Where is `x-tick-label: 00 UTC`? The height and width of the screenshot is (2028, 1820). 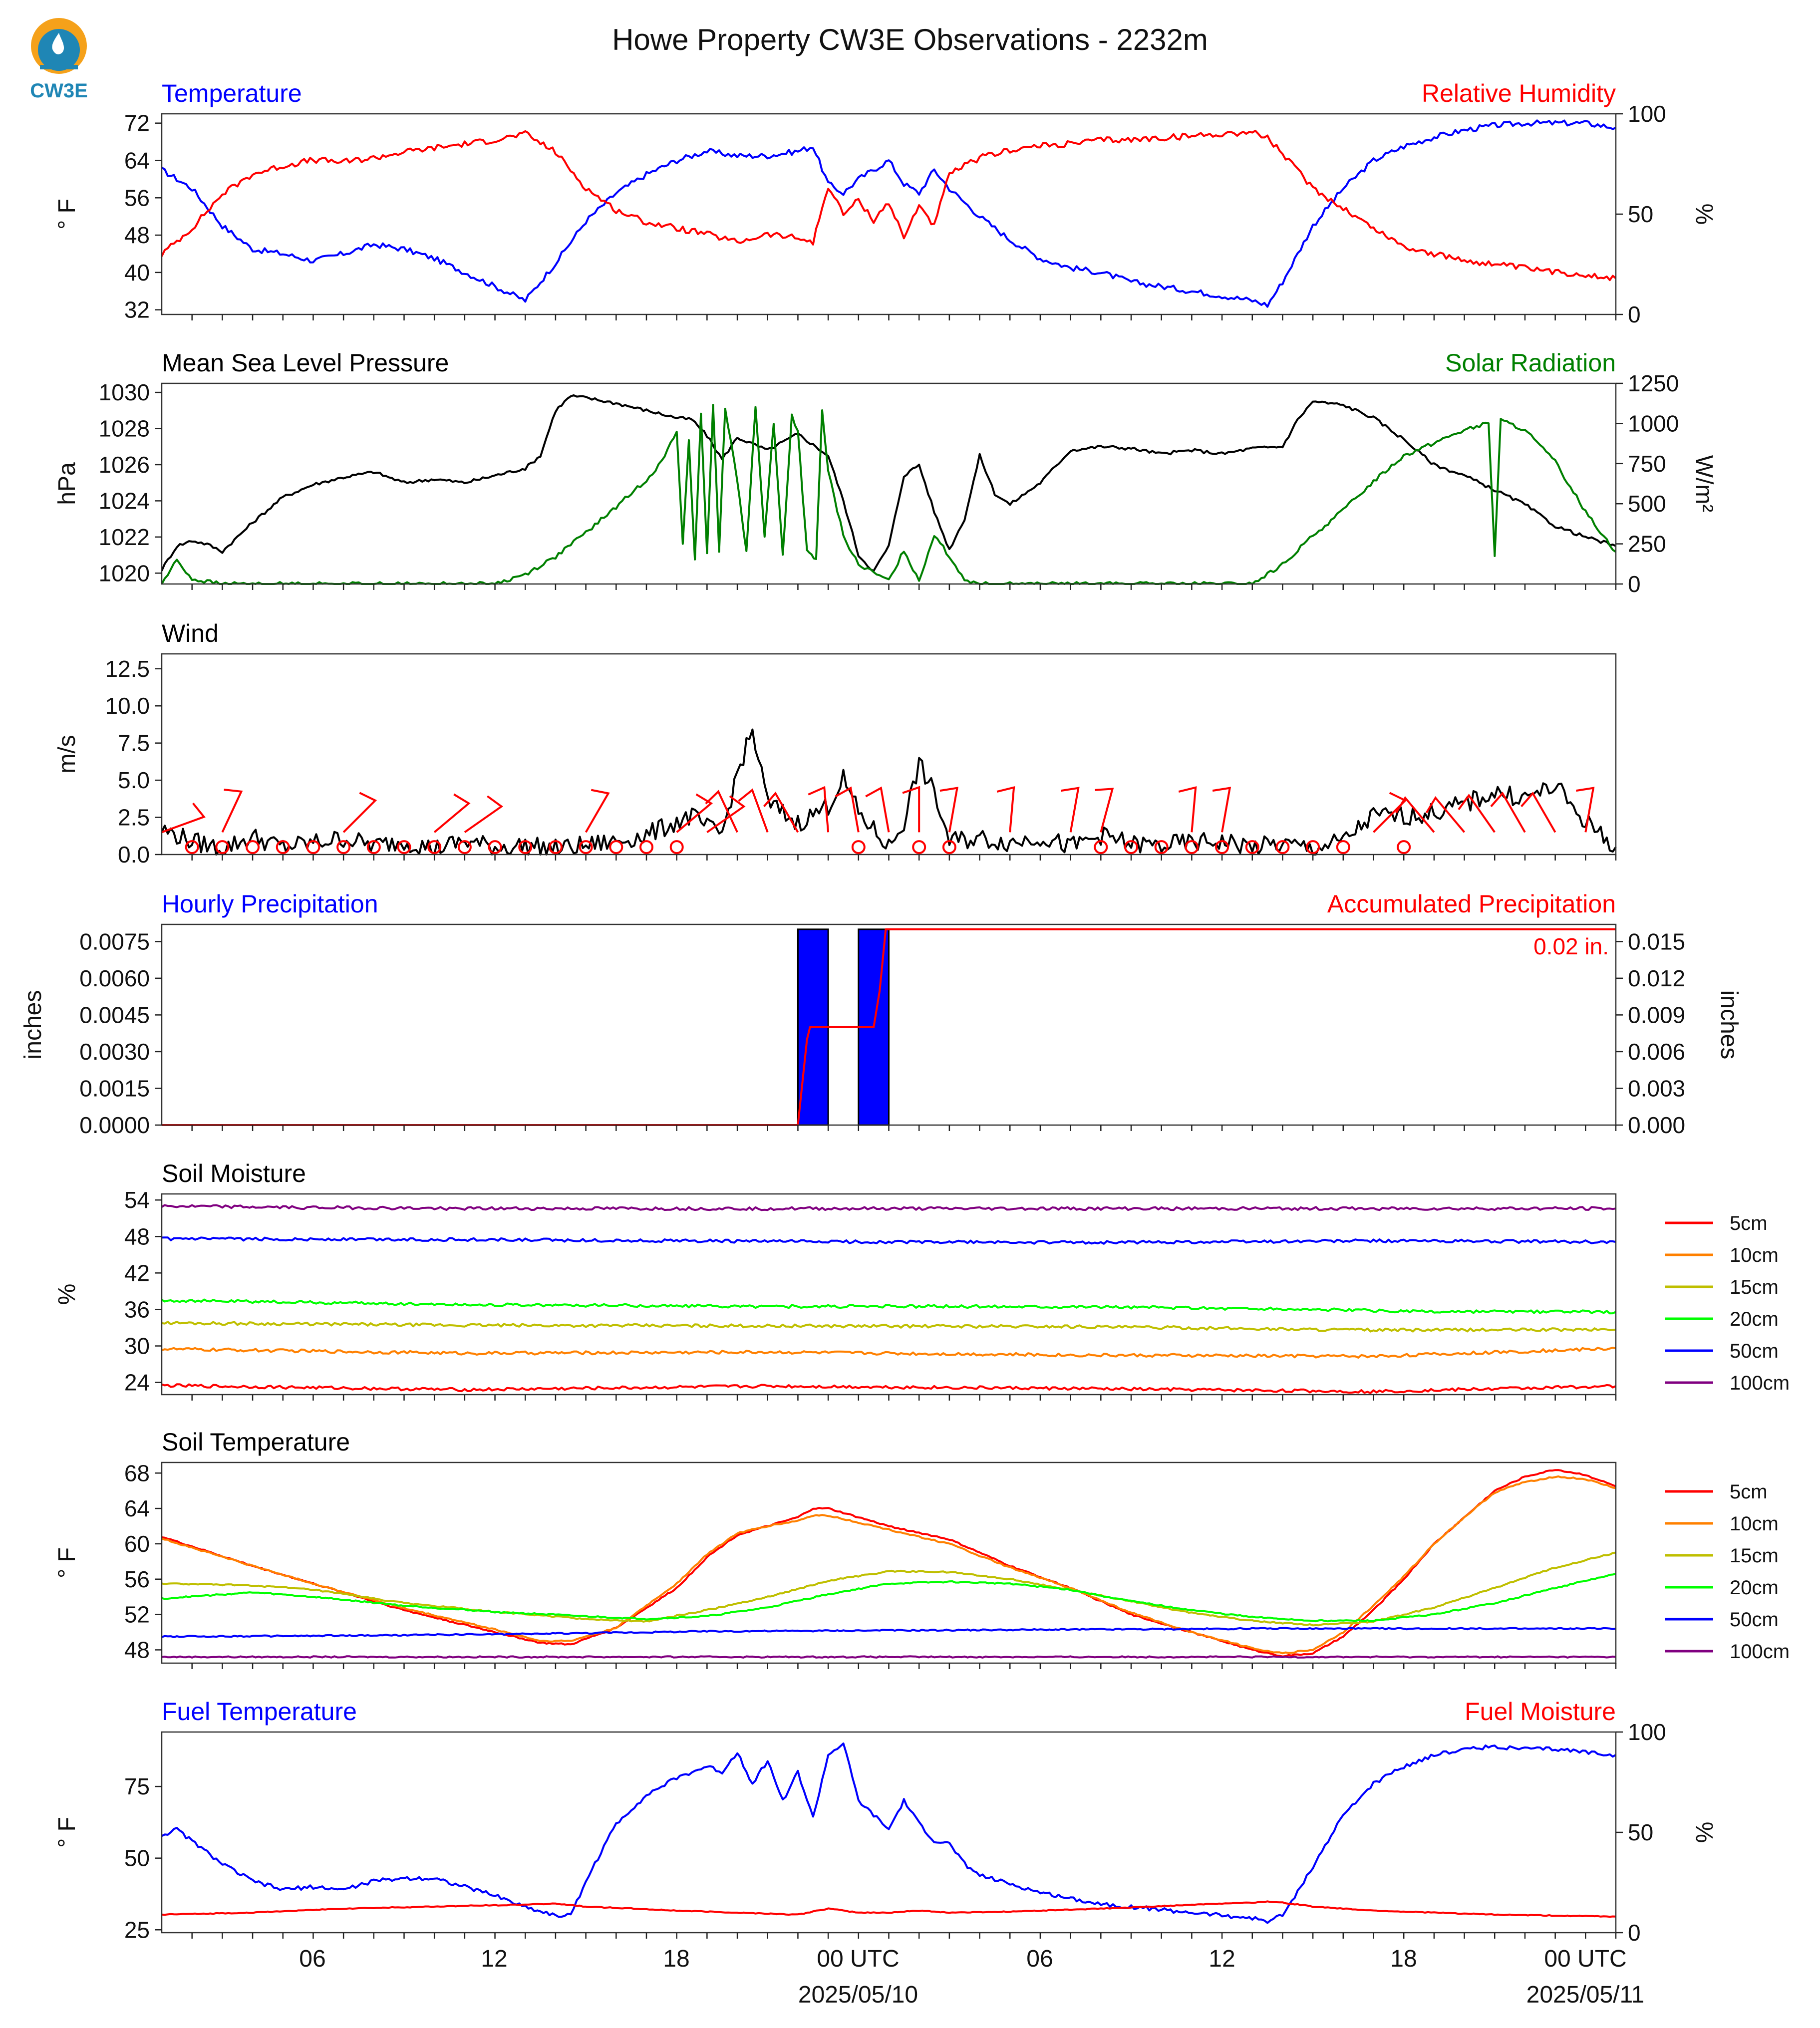
x-tick-label: 00 UTC is located at coordinates (858, 1959).